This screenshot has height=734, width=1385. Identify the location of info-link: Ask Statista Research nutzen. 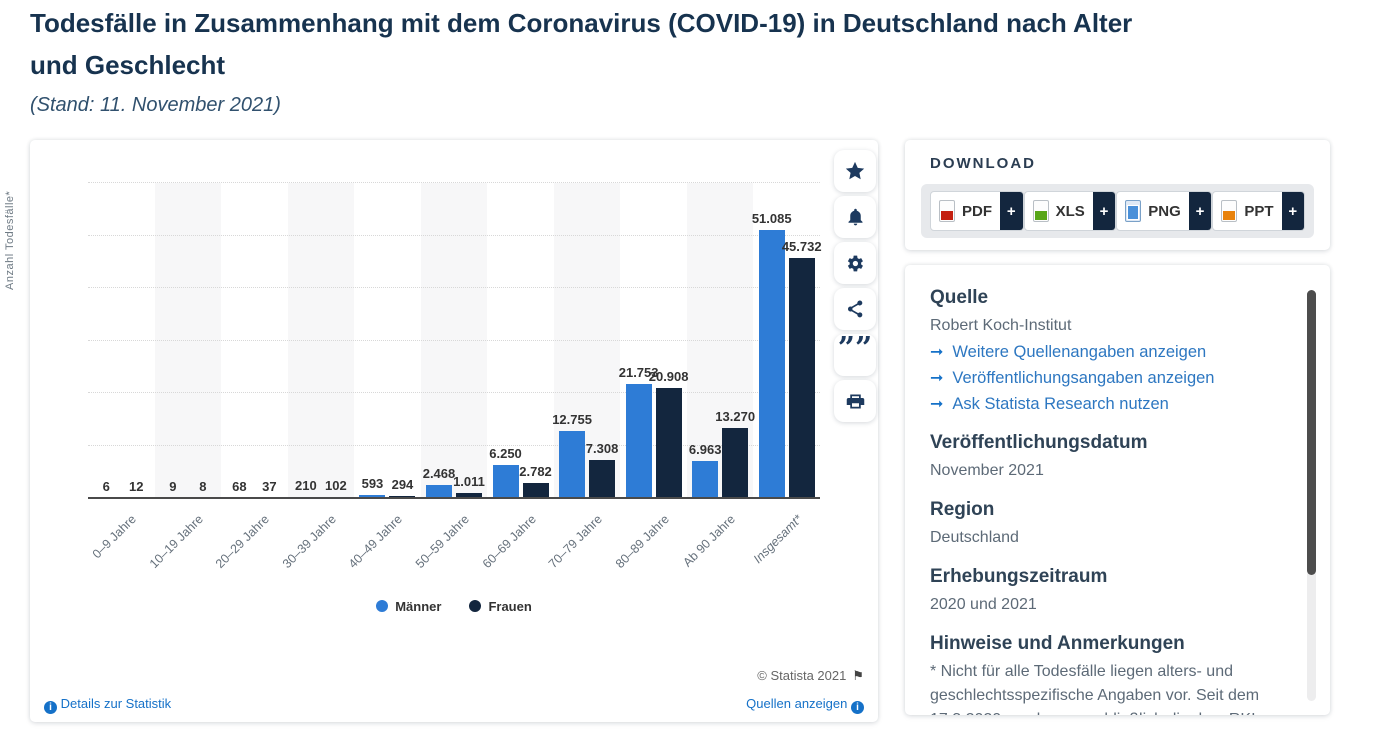
(1060, 404).